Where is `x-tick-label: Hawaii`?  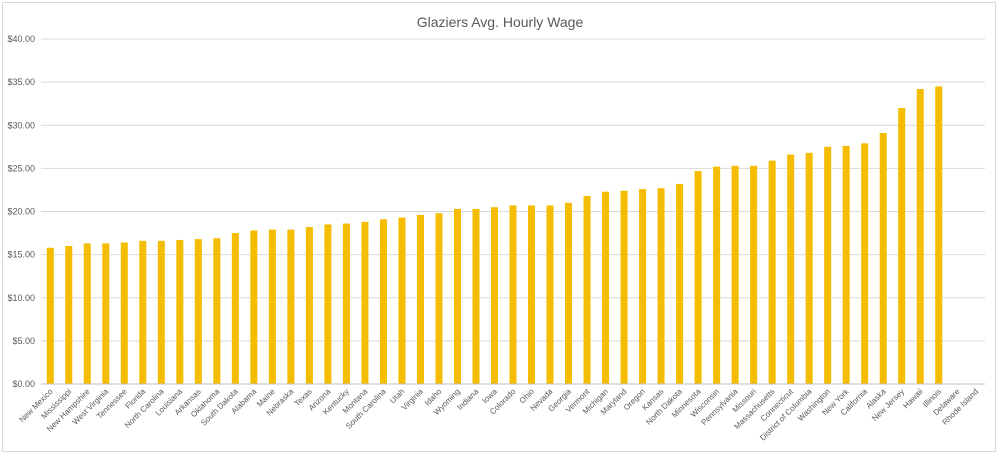
x-tick-label: Hawaii is located at coordinates (912, 398).